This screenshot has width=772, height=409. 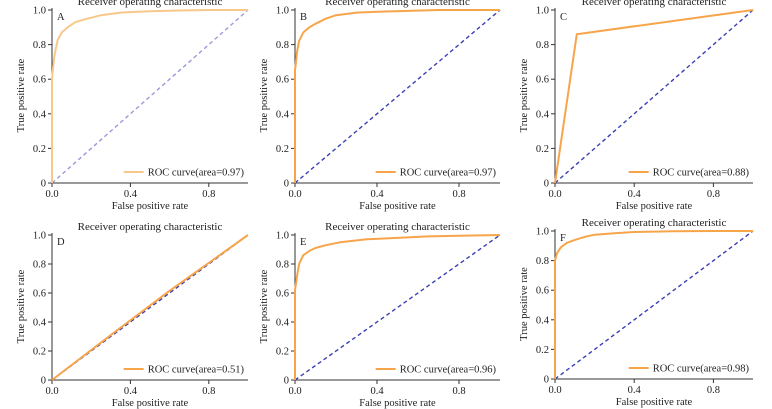 What do you see at coordinates (563, 17) in the screenshot?
I see `panel-label: C` at bounding box center [563, 17].